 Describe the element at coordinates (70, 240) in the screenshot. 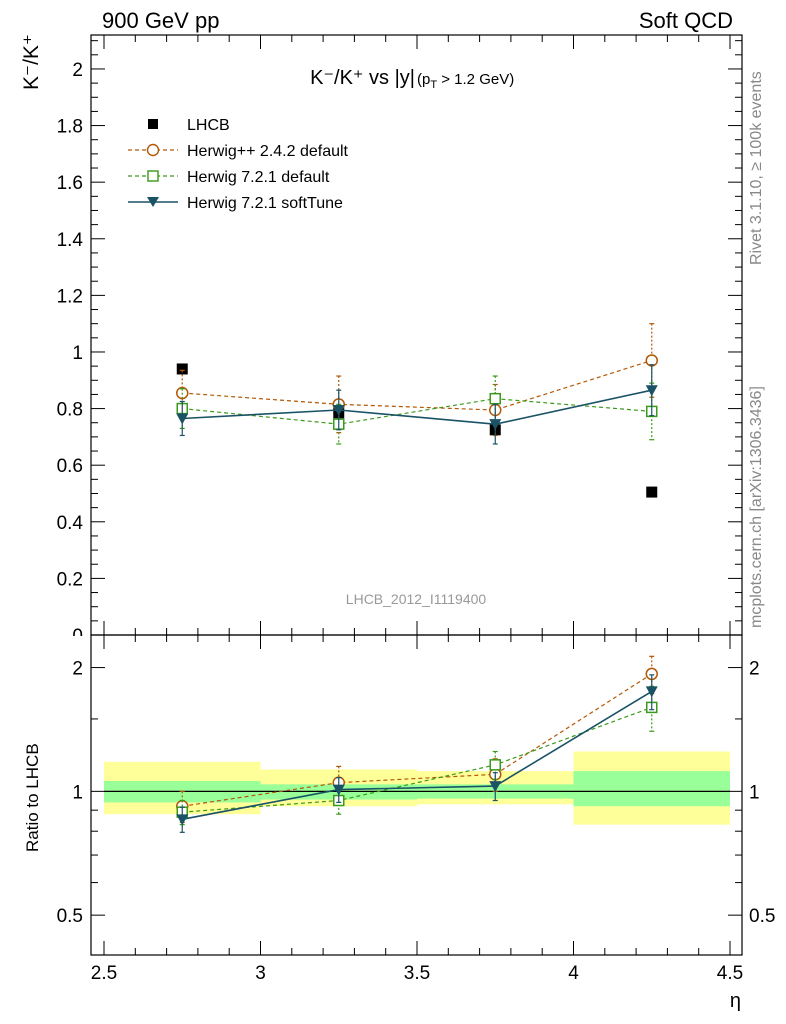

I see `main-ytick-label: 1.4` at that location.